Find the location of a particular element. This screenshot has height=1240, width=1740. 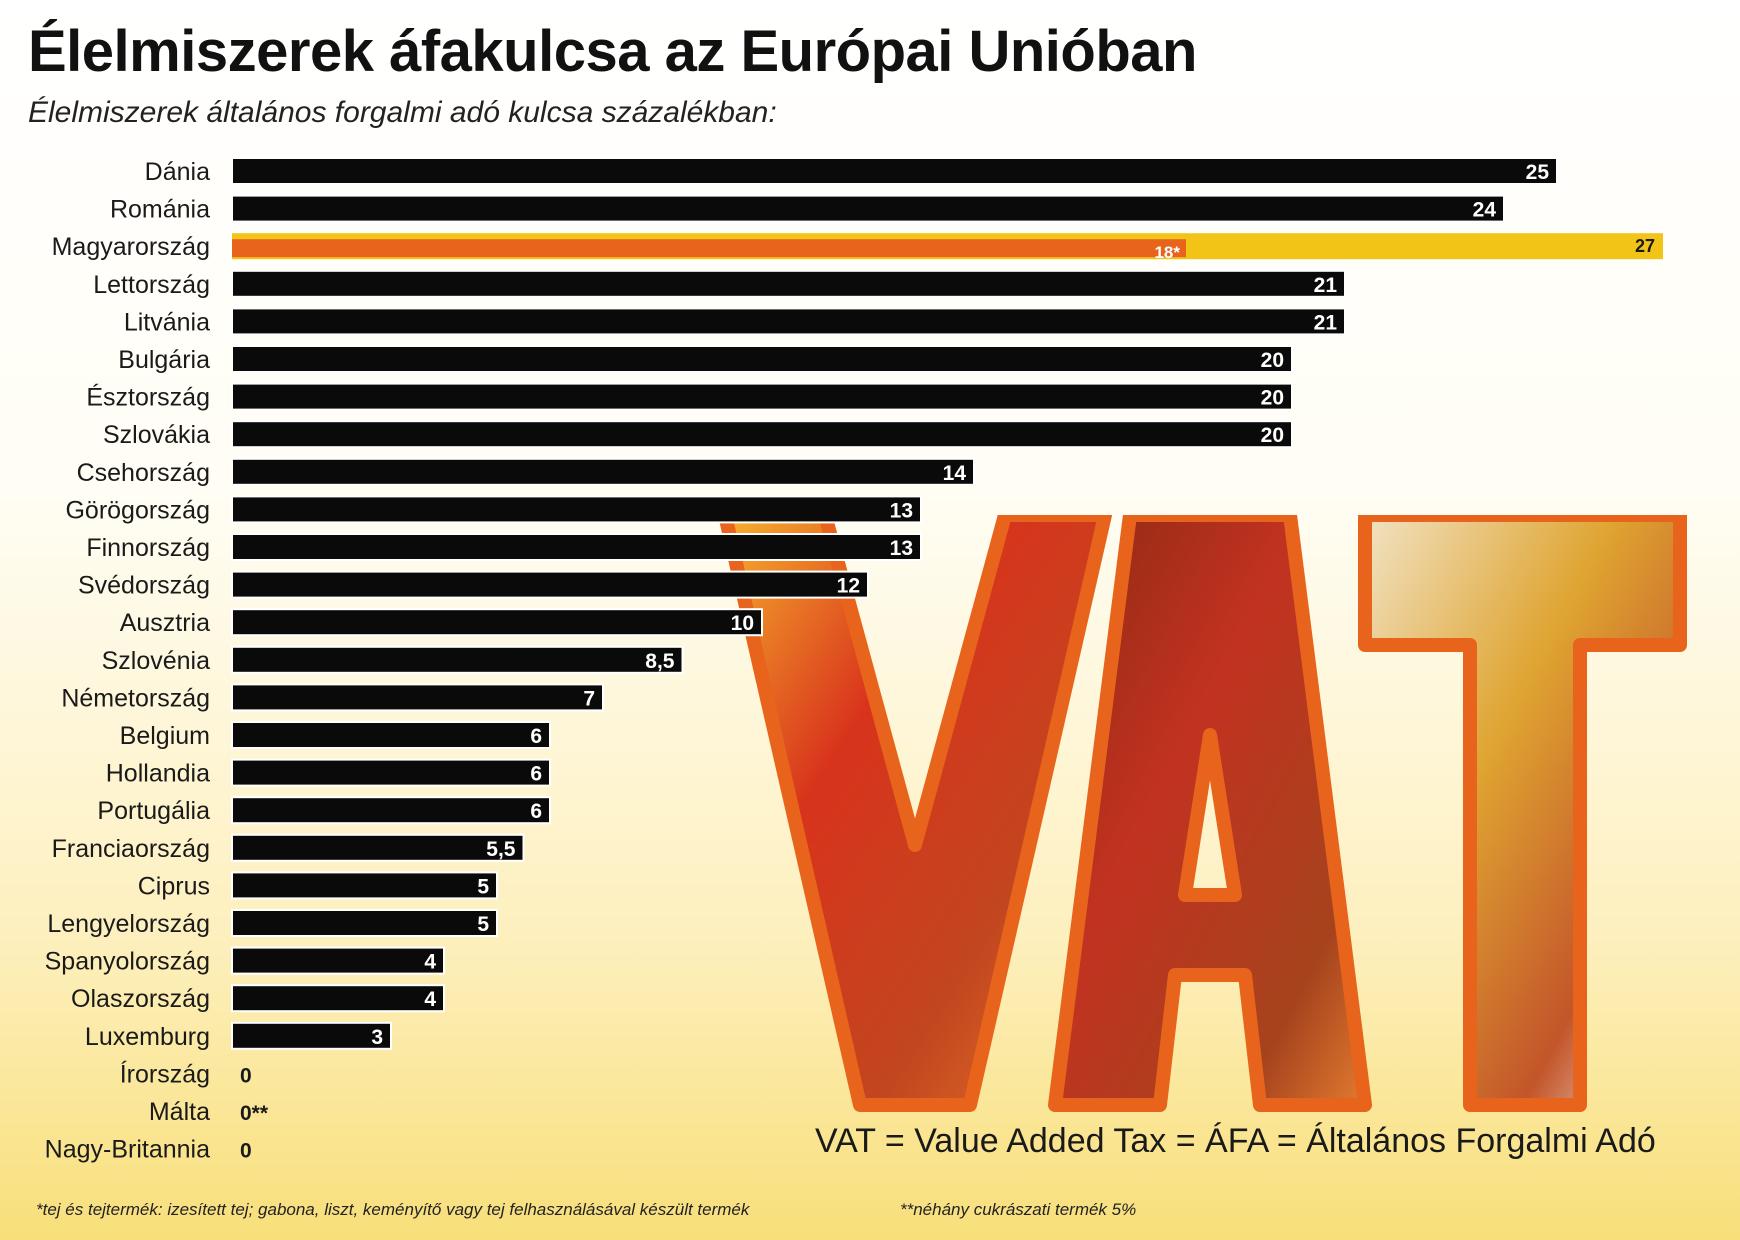

footnote-double-star: **néhány cukrászati termék 5% is located at coordinates (1018, 1209).